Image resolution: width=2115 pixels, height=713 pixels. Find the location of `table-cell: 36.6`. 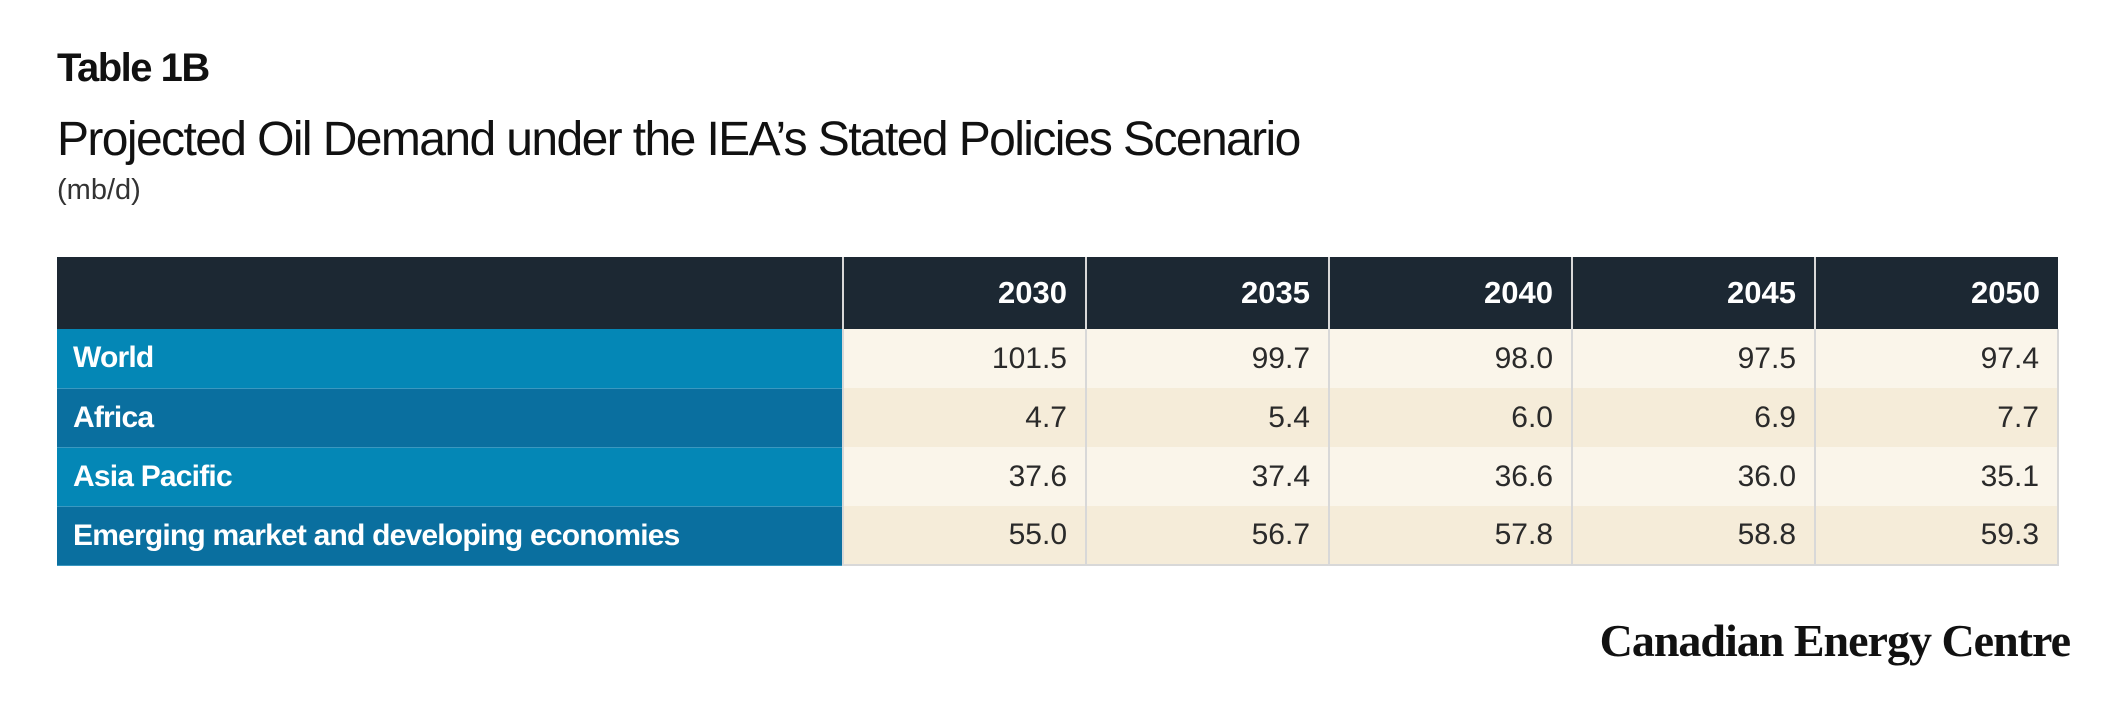

table-cell: 36.6 is located at coordinates (1450, 476).